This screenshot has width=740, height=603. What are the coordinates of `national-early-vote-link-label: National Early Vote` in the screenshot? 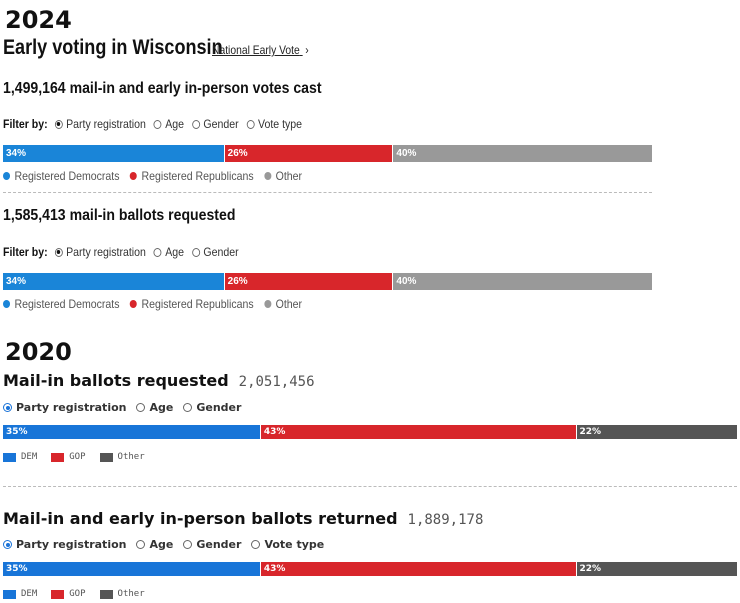 It's located at (256, 50).